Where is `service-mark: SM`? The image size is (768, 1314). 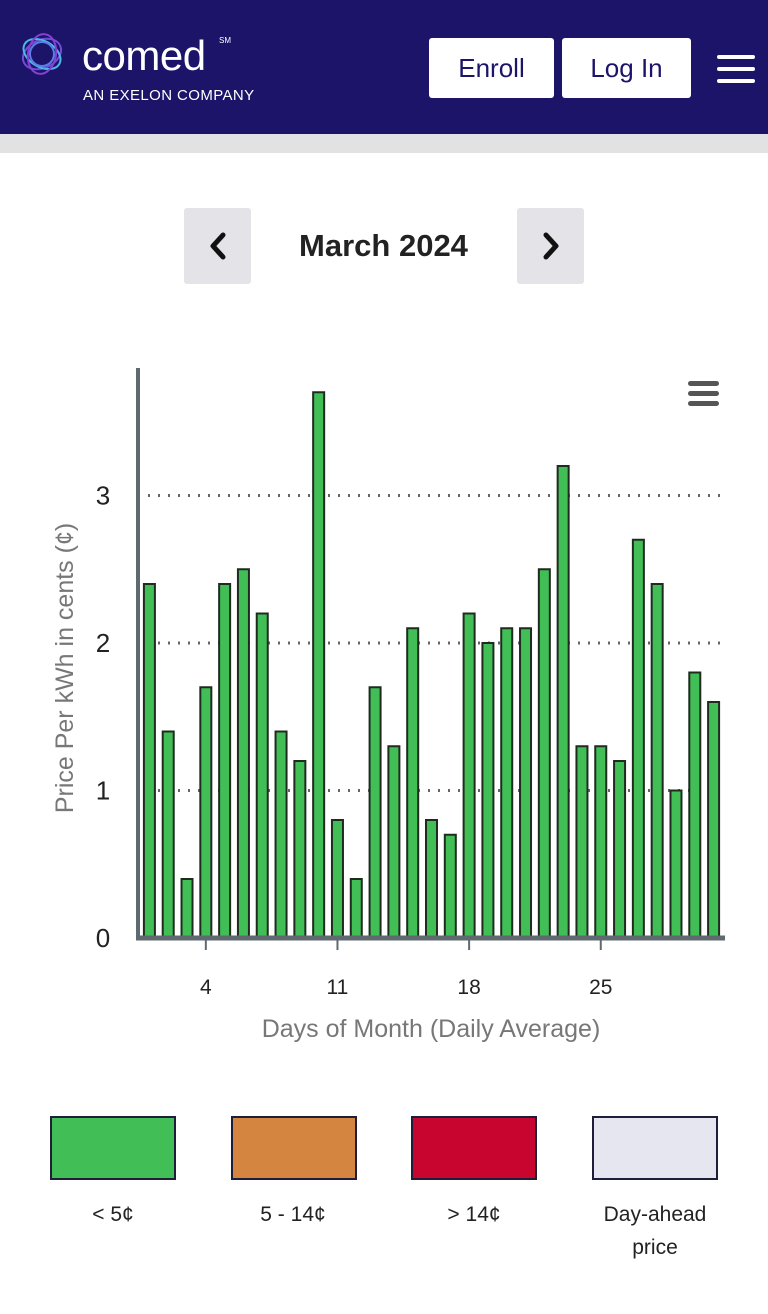
service-mark: SM is located at coordinates (225, 40).